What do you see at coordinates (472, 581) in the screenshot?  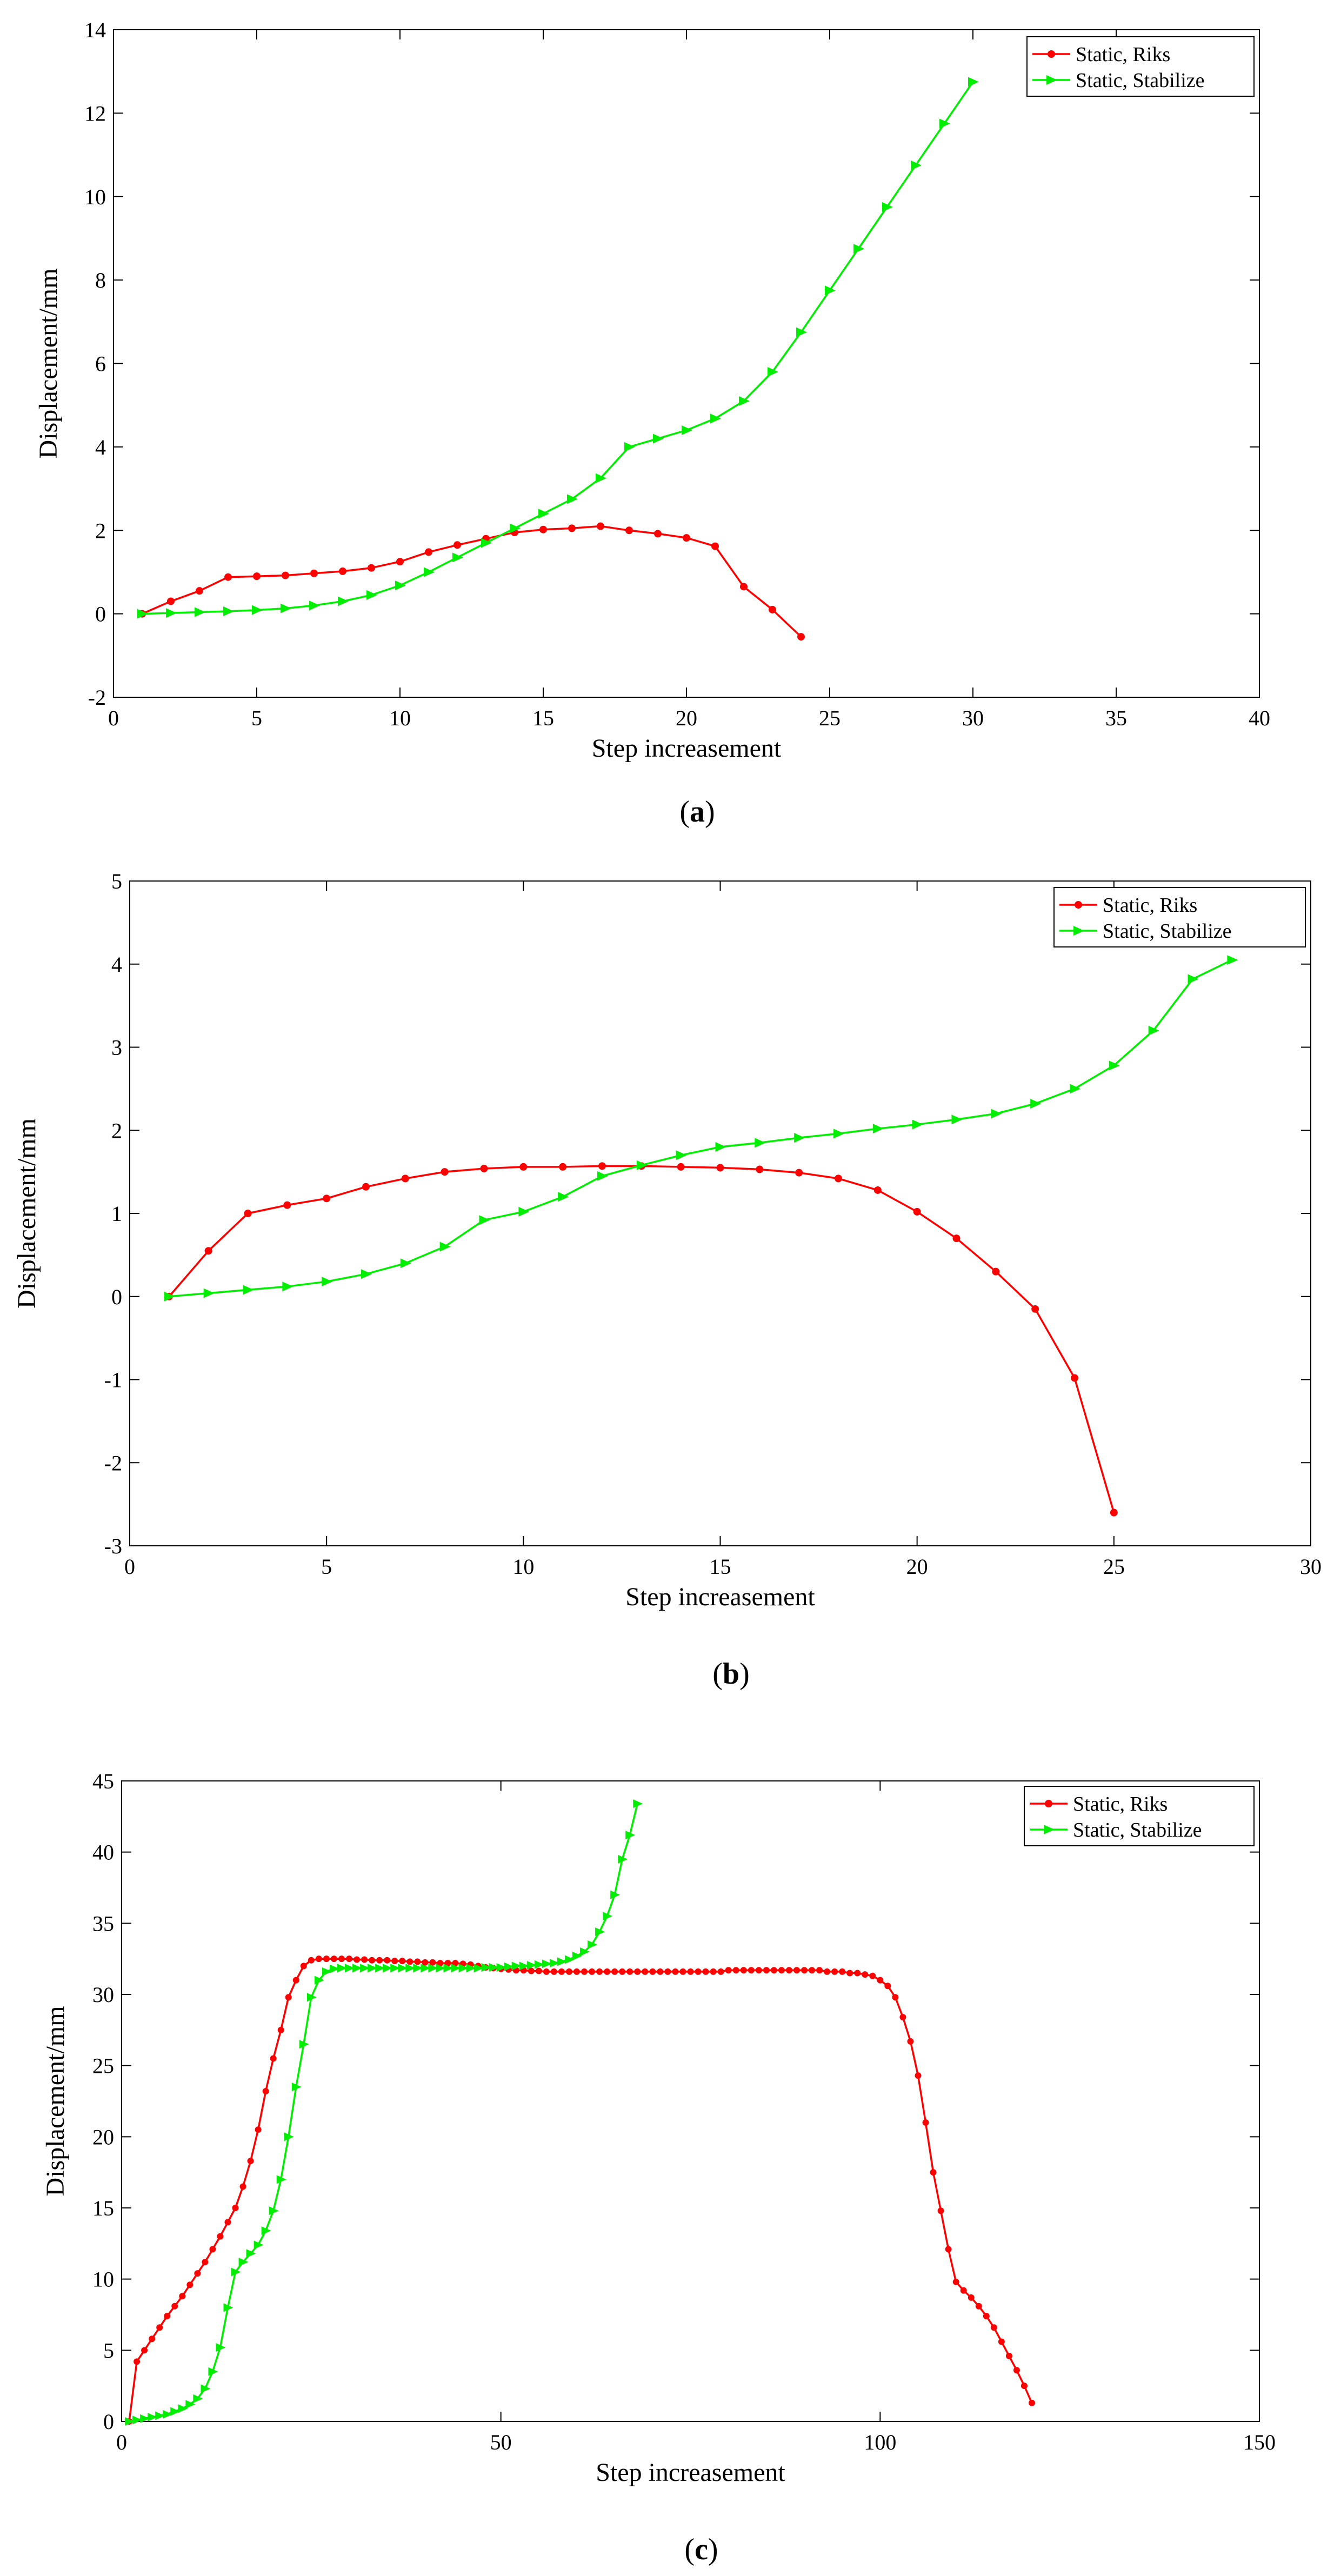 I see `series-line-riks` at bounding box center [472, 581].